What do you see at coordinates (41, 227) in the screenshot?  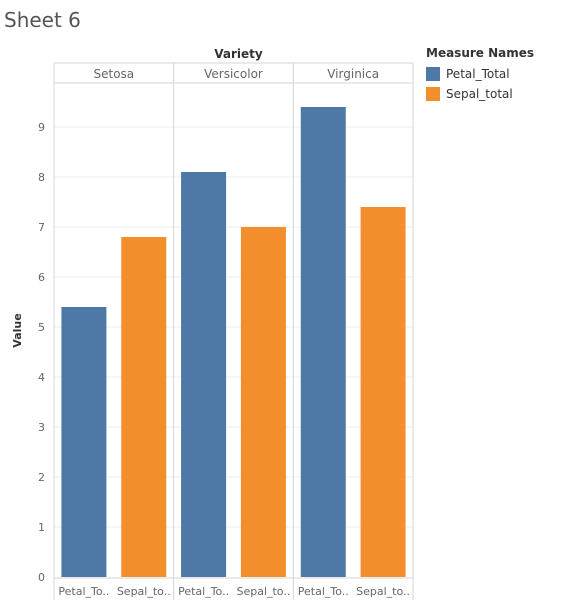 I see `y-tick-label: 7` at bounding box center [41, 227].